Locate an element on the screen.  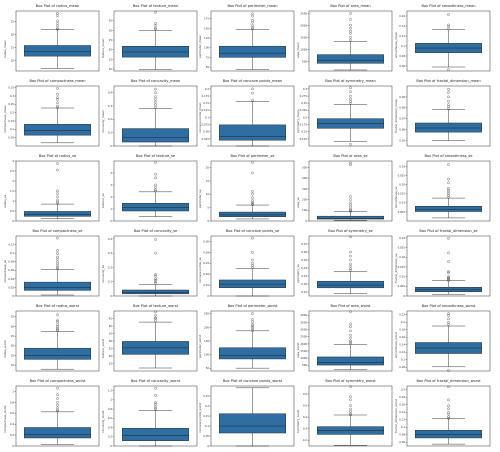
y-tick-label: 0.04 is located at coordinates (11, 279).